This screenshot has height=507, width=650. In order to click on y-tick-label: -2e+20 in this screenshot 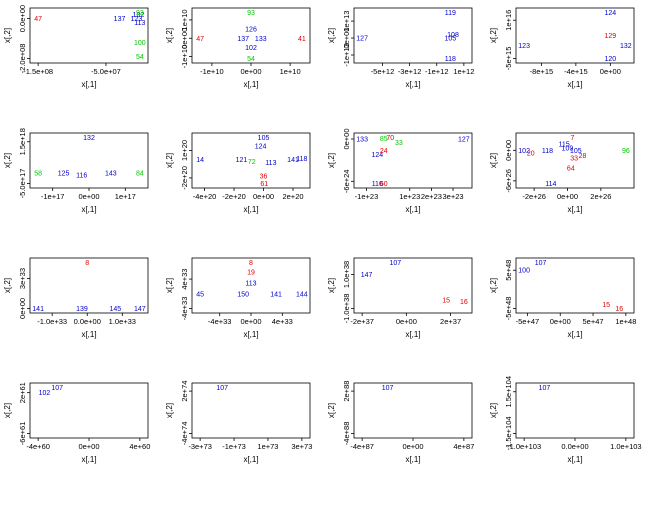, I will do `click(184, 178)`.